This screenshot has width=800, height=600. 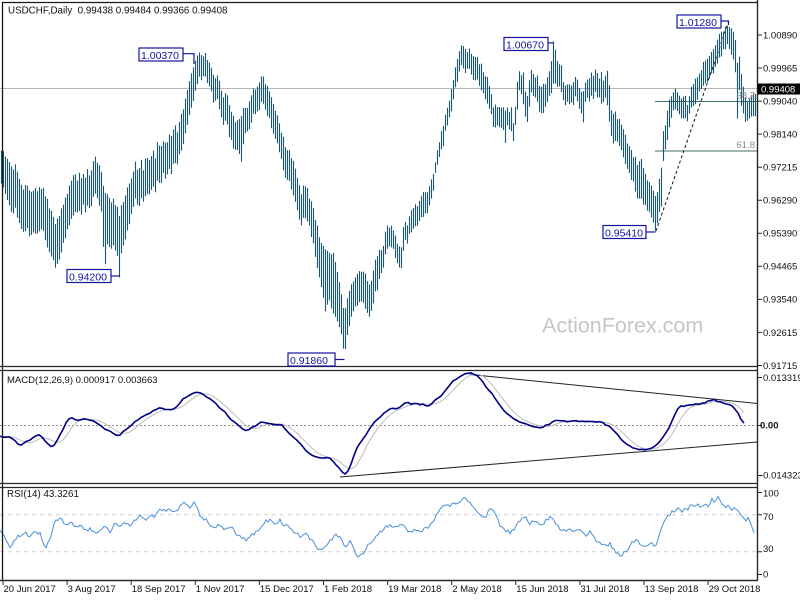 What do you see at coordinates (672, 589) in the screenshot?
I see `svg-text: 13 Sep 2018` at bounding box center [672, 589].